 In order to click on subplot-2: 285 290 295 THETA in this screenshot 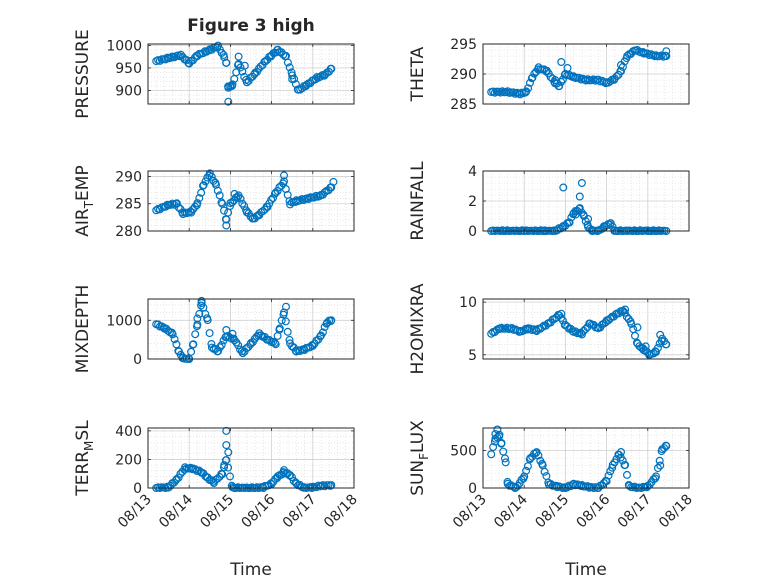, I will do `click(549, 75)`.